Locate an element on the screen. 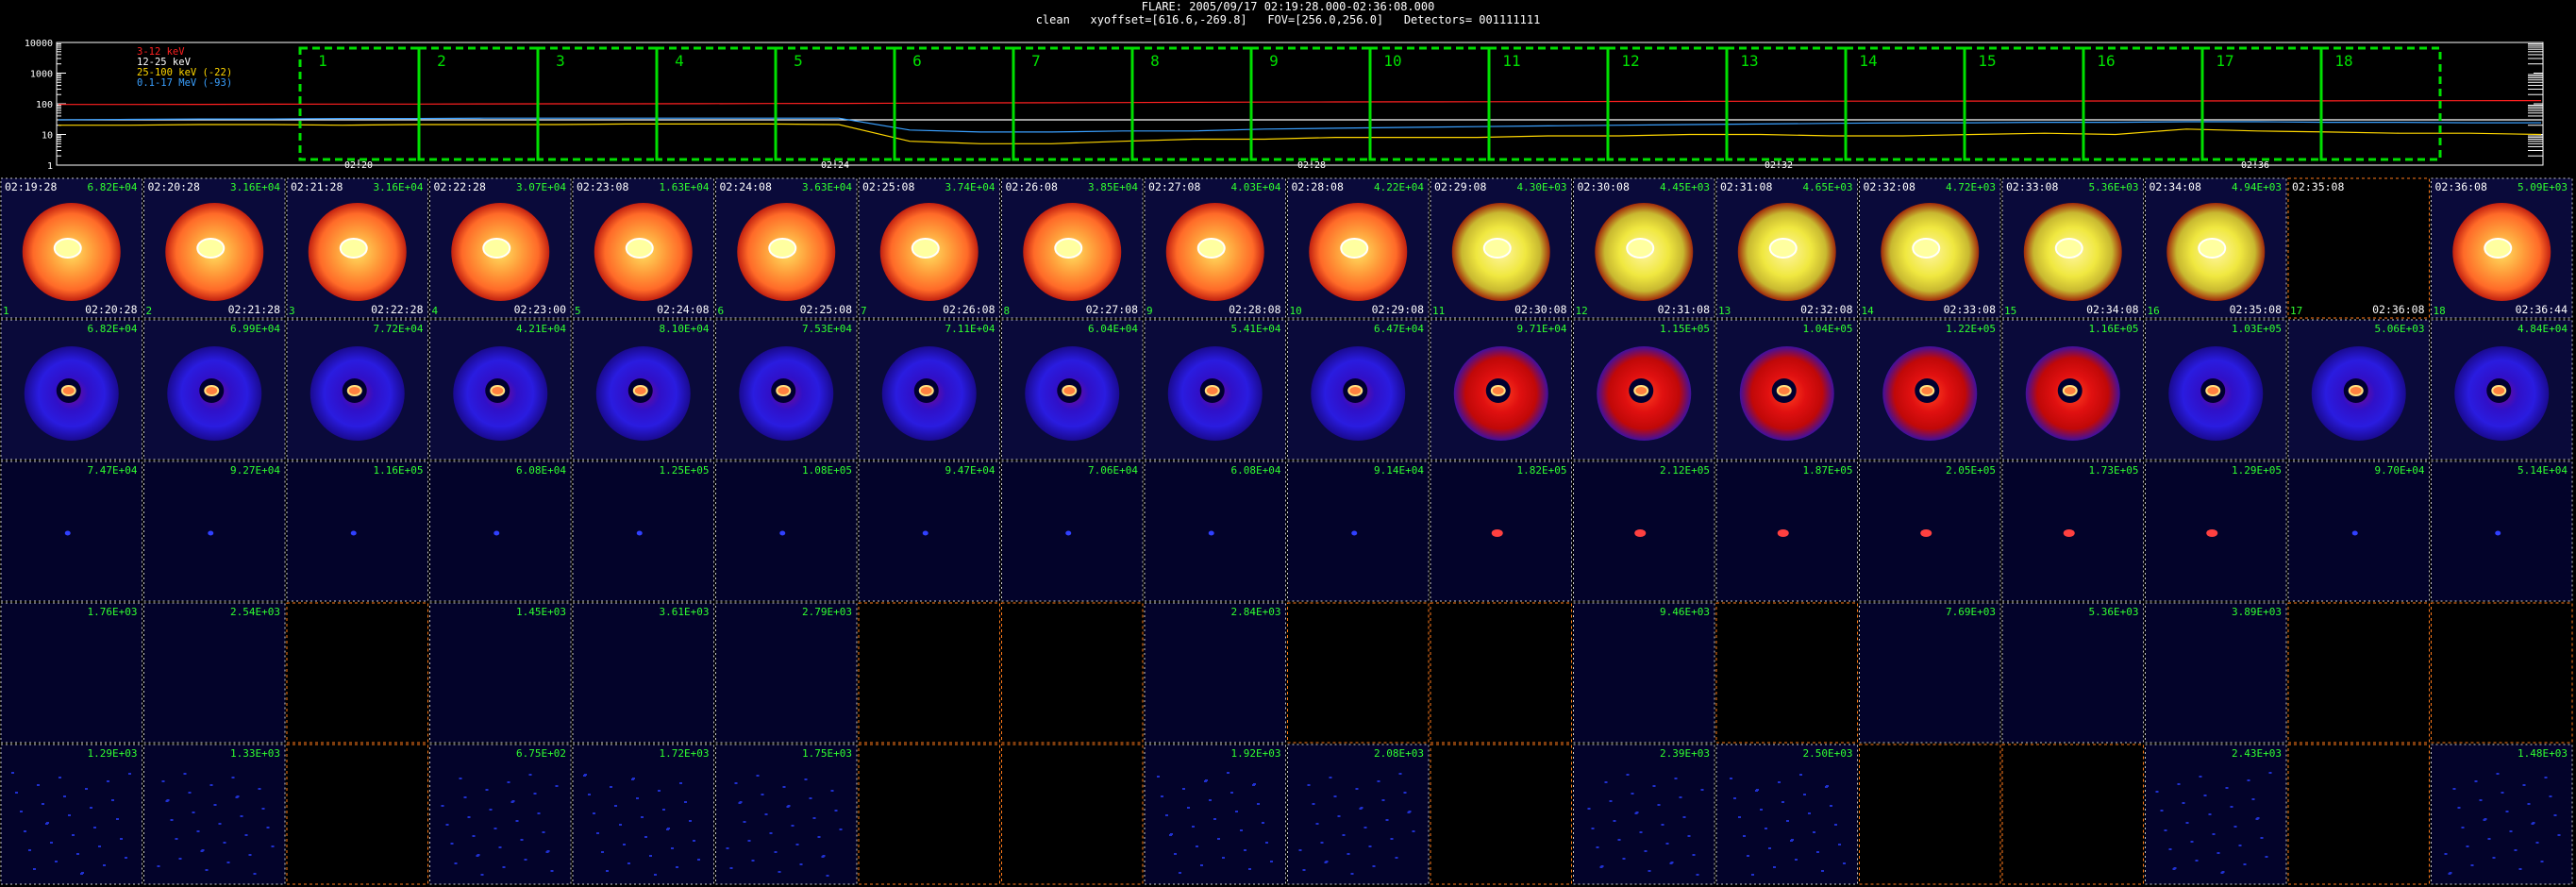 The image size is (2576, 887). panel-start-time: 02:33:08 is located at coordinates (2032, 186).